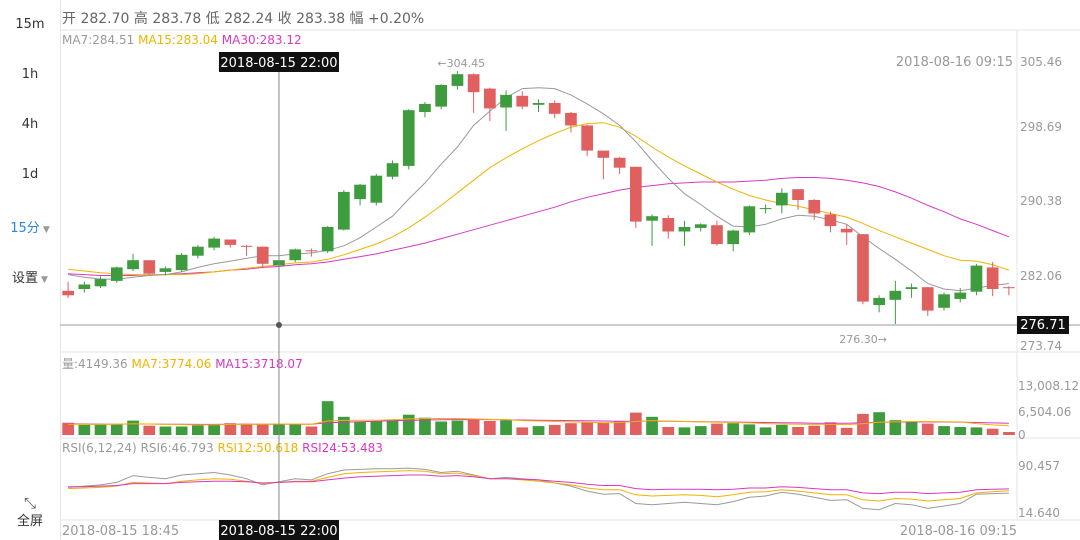  What do you see at coordinates (1039, 466) in the screenshot?
I see `rsi-tick-label: 90.457` at bounding box center [1039, 466].